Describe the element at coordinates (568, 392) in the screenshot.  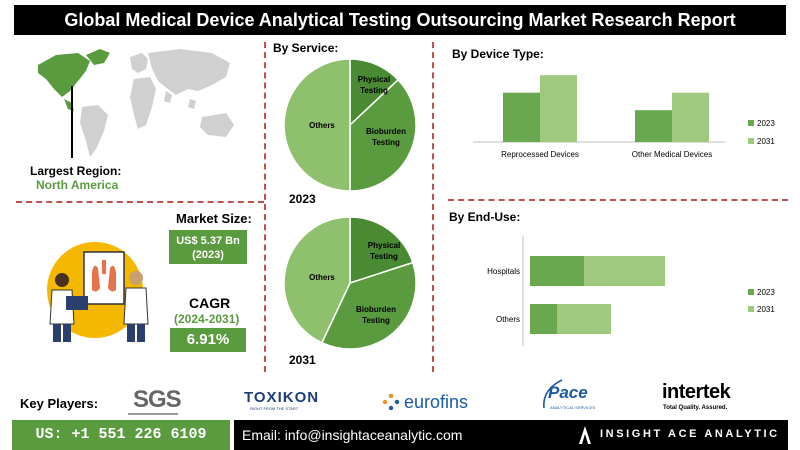
I see `logo-pace-text: Pace` at that location.